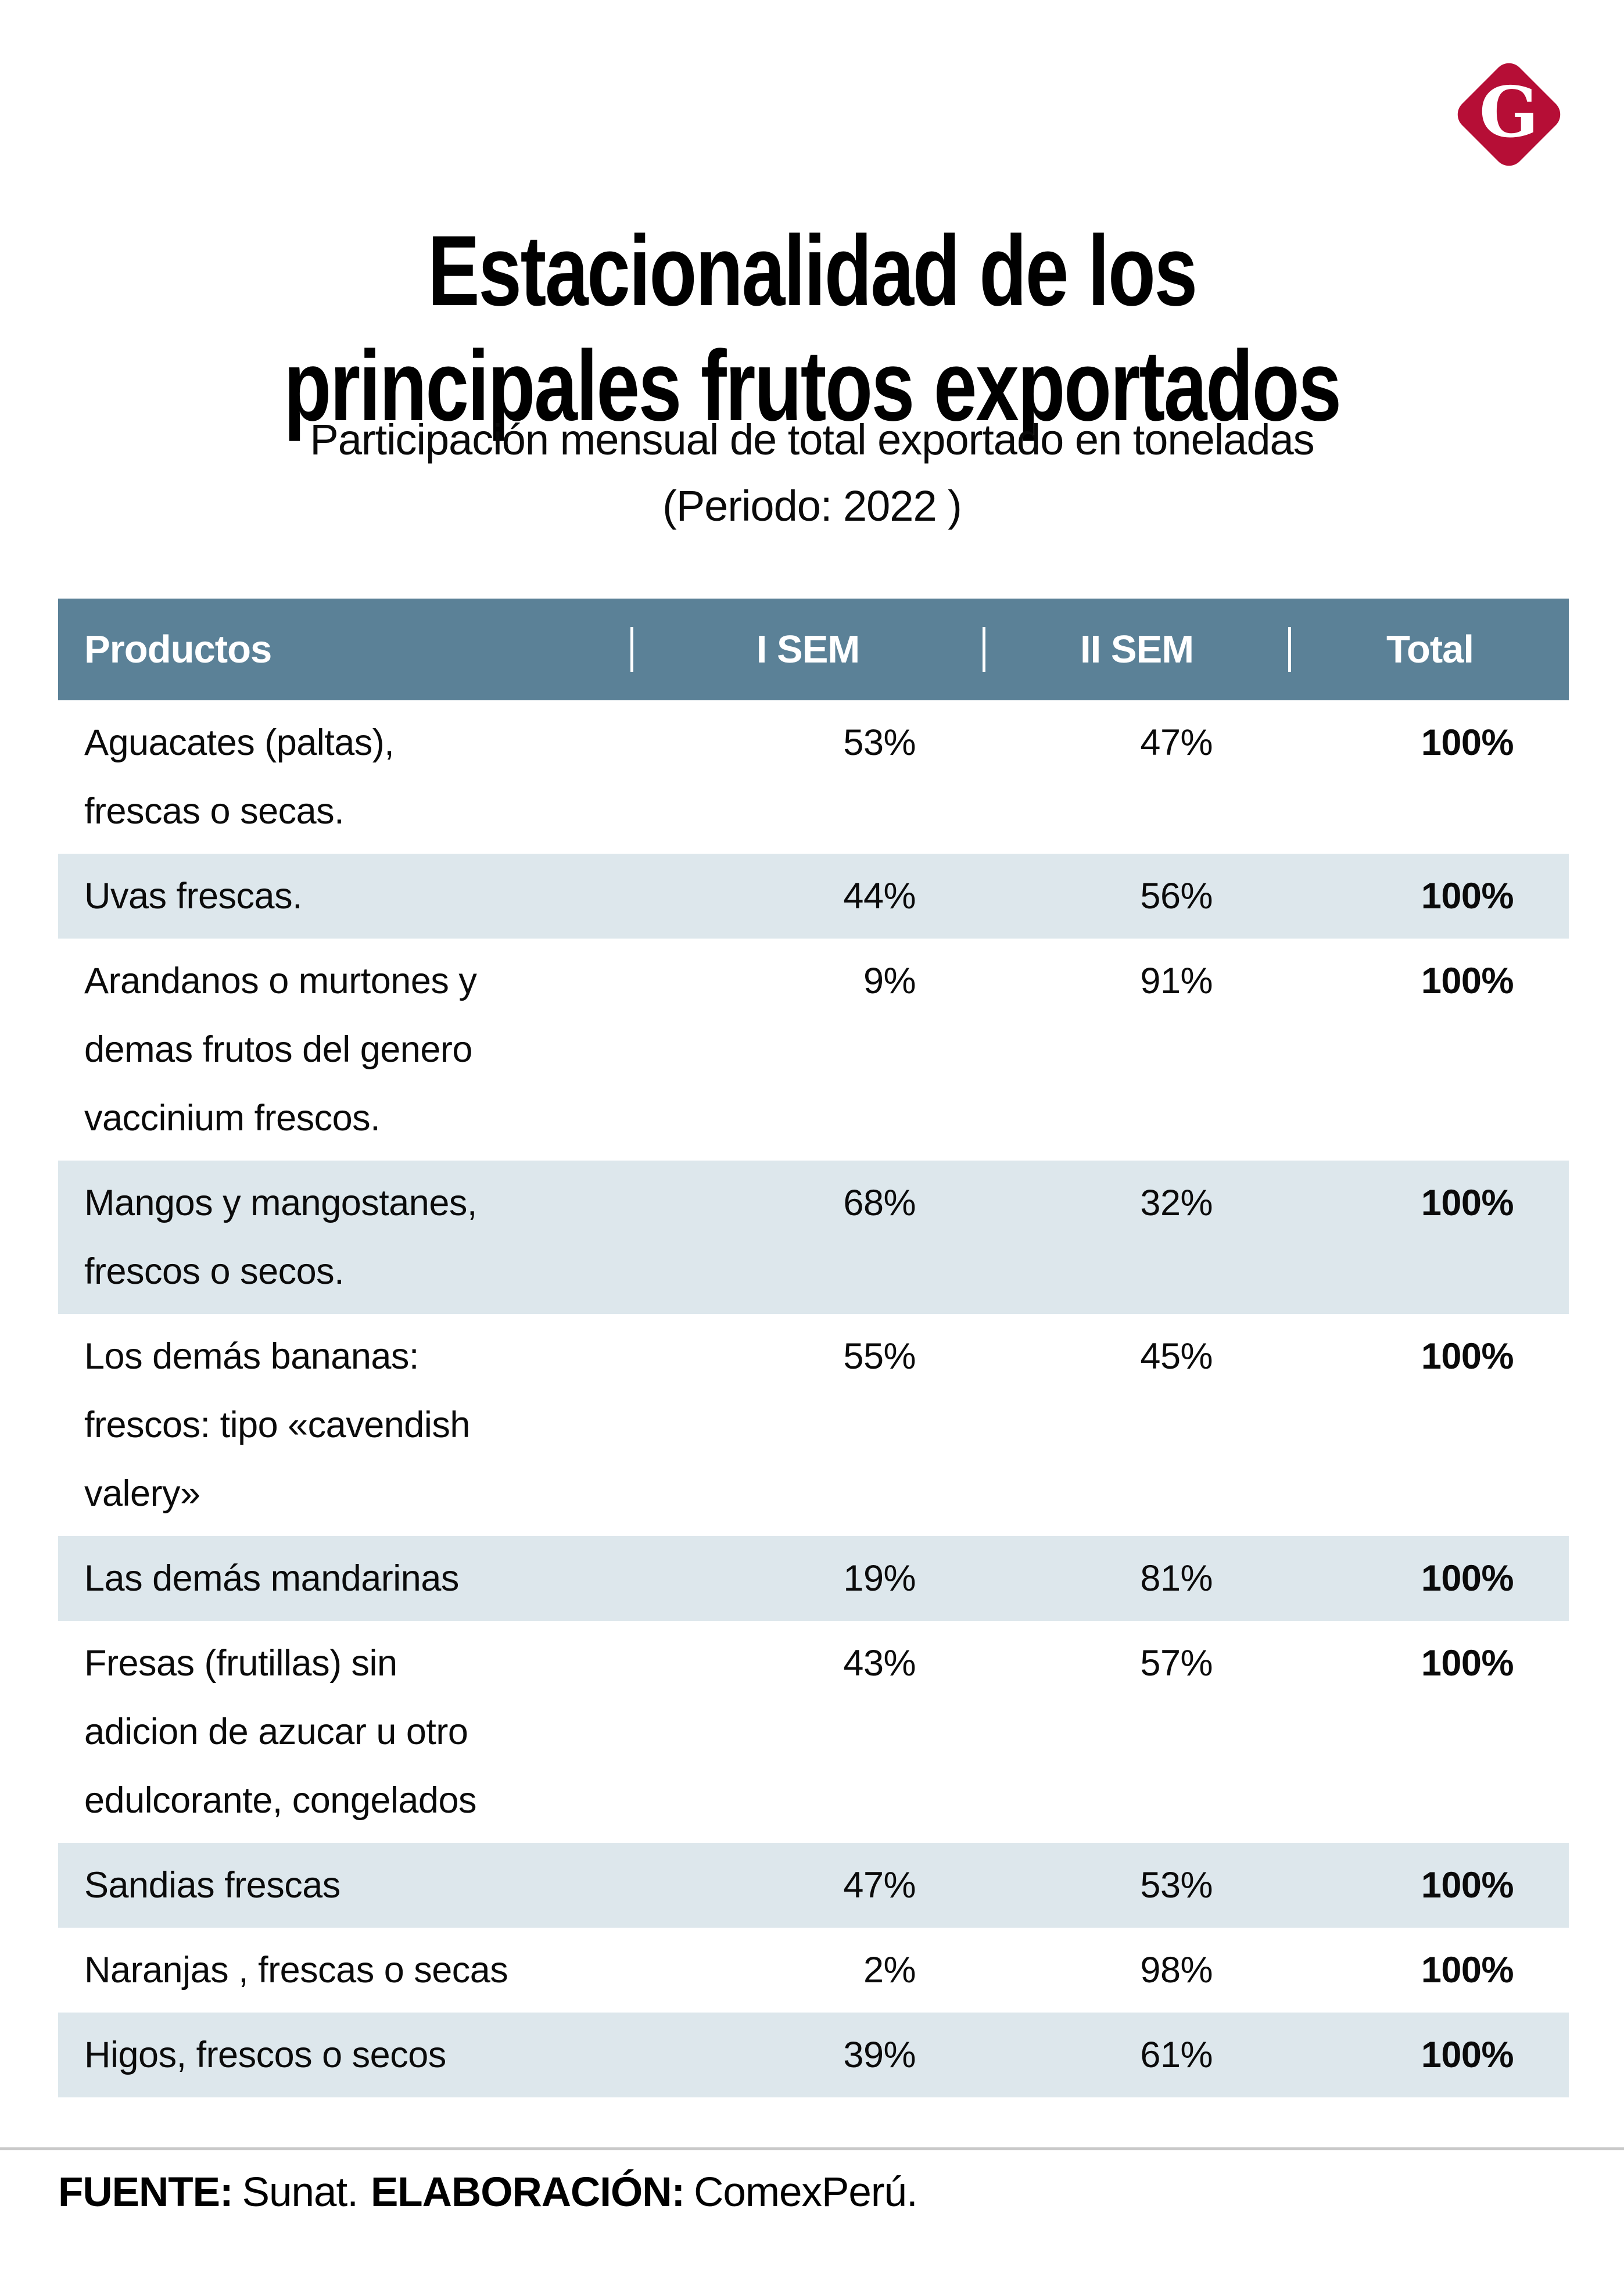  What do you see at coordinates (1176, 2055) in the screenshot?
I see `ii-sem-value: 61%` at bounding box center [1176, 2055].